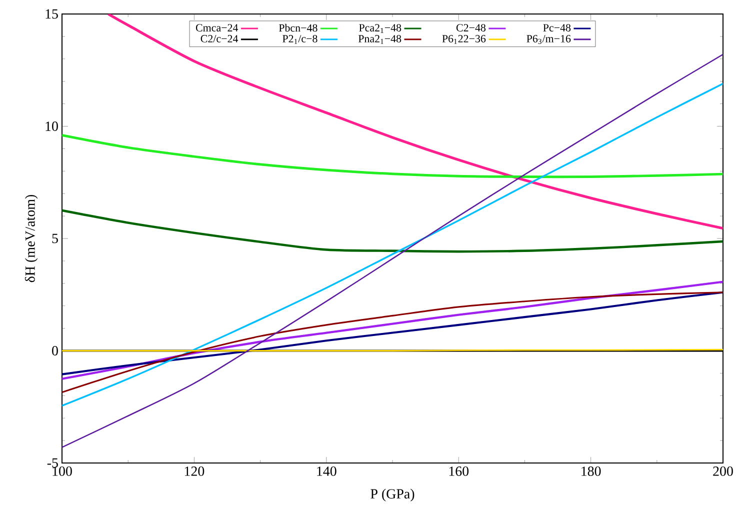 Image resolution: width=750 pixels, height=525 pixels. I want to click on legend-label: P2$_{1}$/c−8, so click(300, 39).